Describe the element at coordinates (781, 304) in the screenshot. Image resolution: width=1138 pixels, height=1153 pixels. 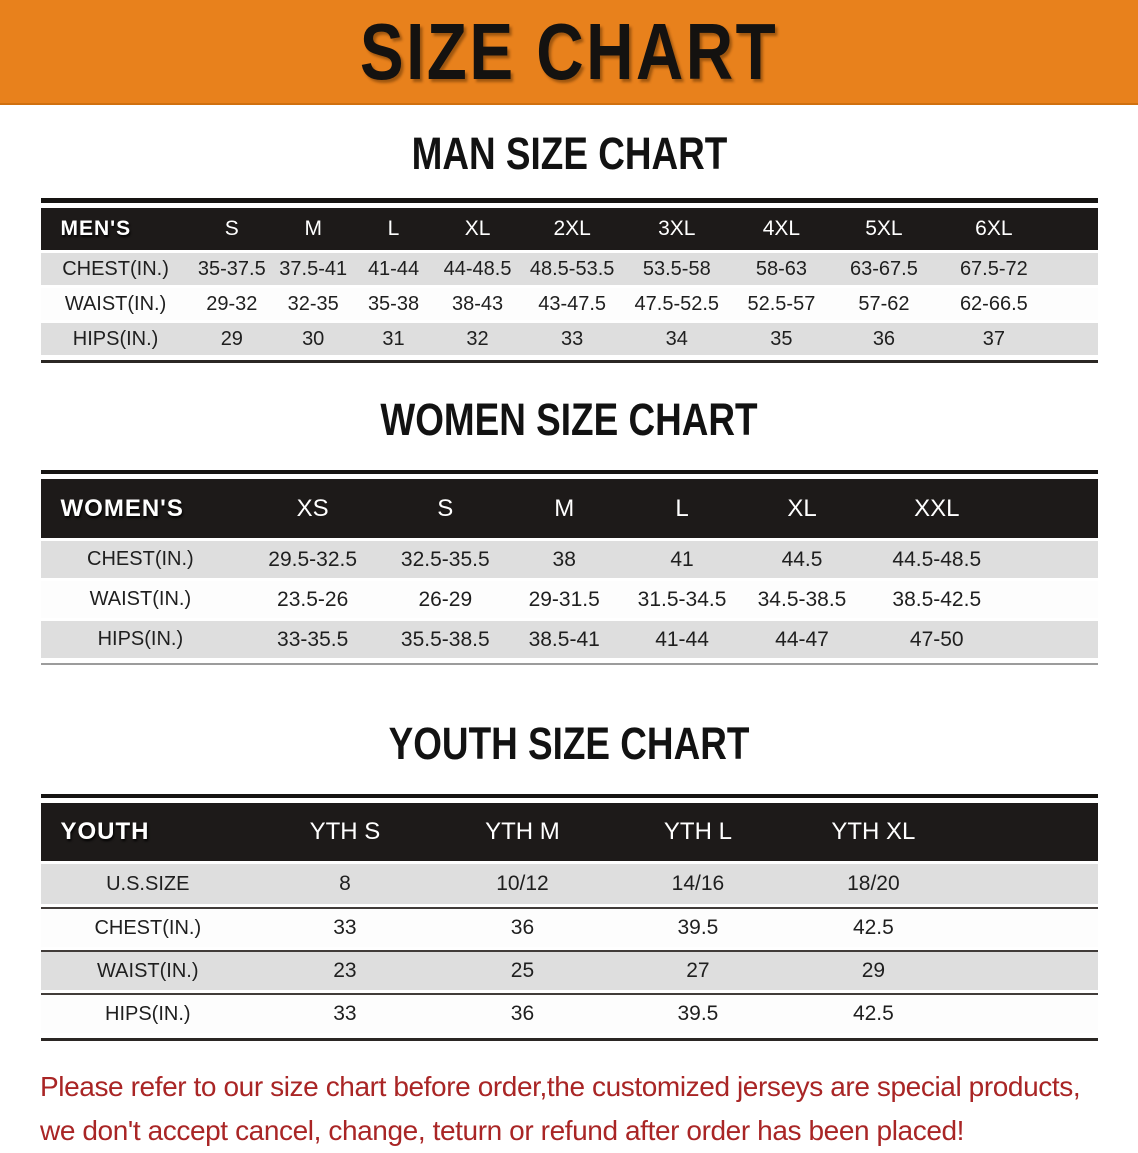
I see `table-cell: 52.5-57` at that location.